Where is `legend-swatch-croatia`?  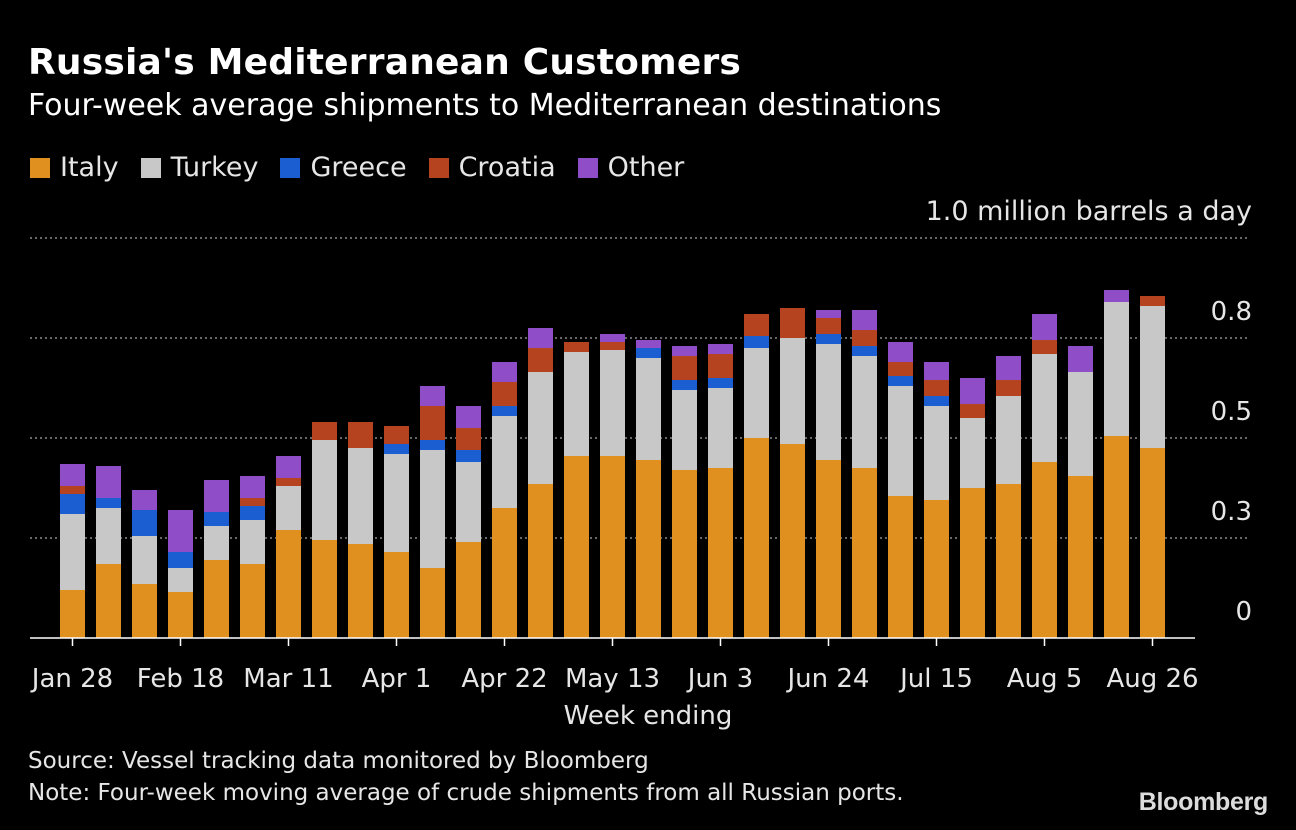
legend-swatch-croatia is located at coordinates (438, 167).